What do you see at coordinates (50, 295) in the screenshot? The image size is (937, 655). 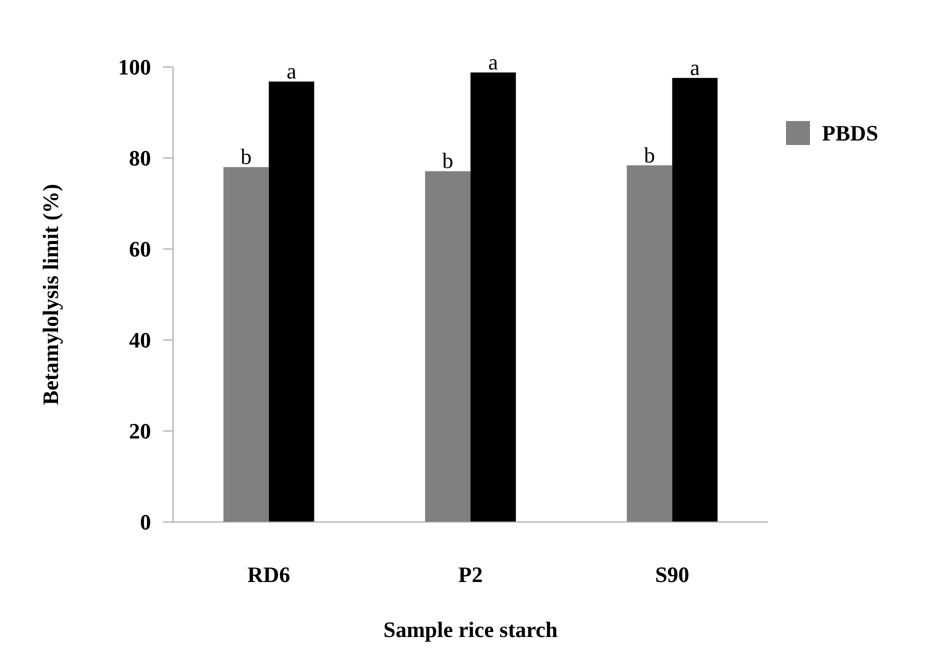 I see `y-axis-title: Betamylolysis limit (%)` at bounding box center [50, 295].